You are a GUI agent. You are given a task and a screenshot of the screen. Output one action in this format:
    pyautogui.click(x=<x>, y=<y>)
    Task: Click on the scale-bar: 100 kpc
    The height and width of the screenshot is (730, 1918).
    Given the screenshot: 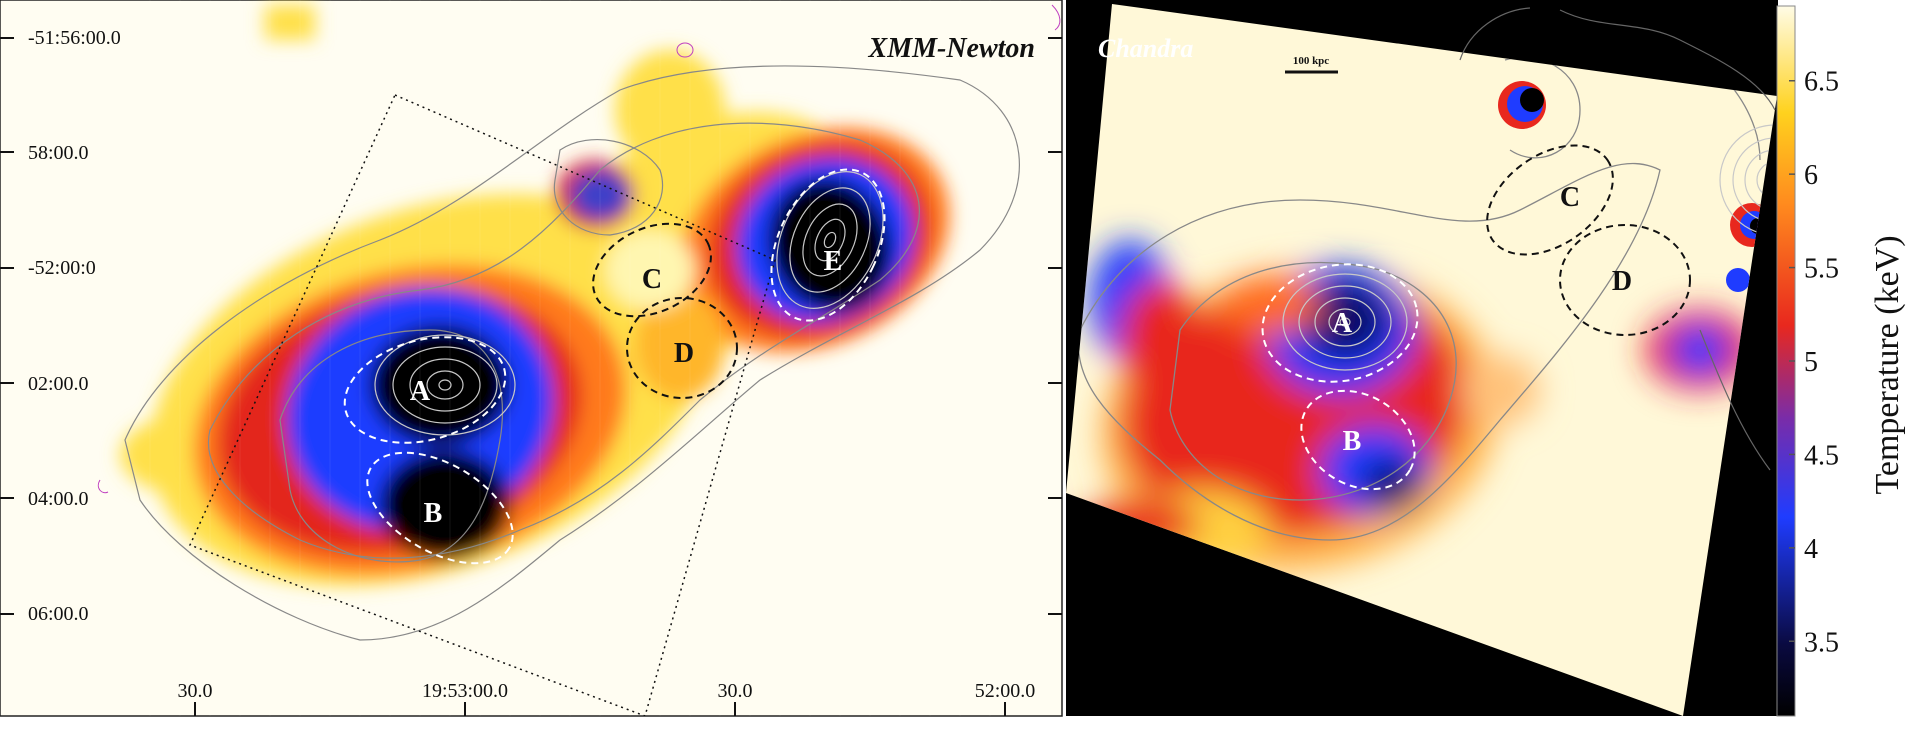 What is the action you would take?
    pyautogui.click(x=1311, y=64)
    